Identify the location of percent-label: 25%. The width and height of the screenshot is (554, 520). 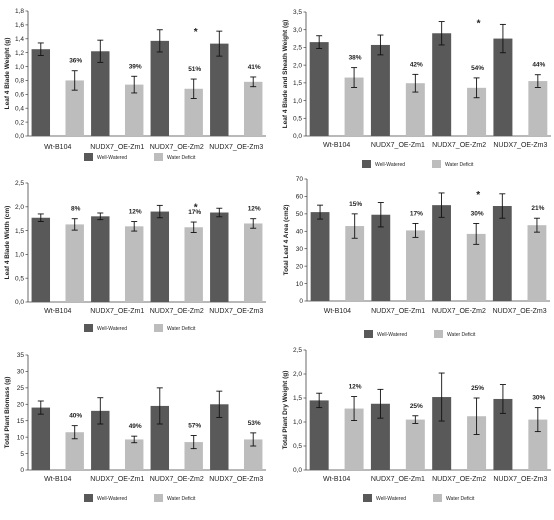
(477, 388).